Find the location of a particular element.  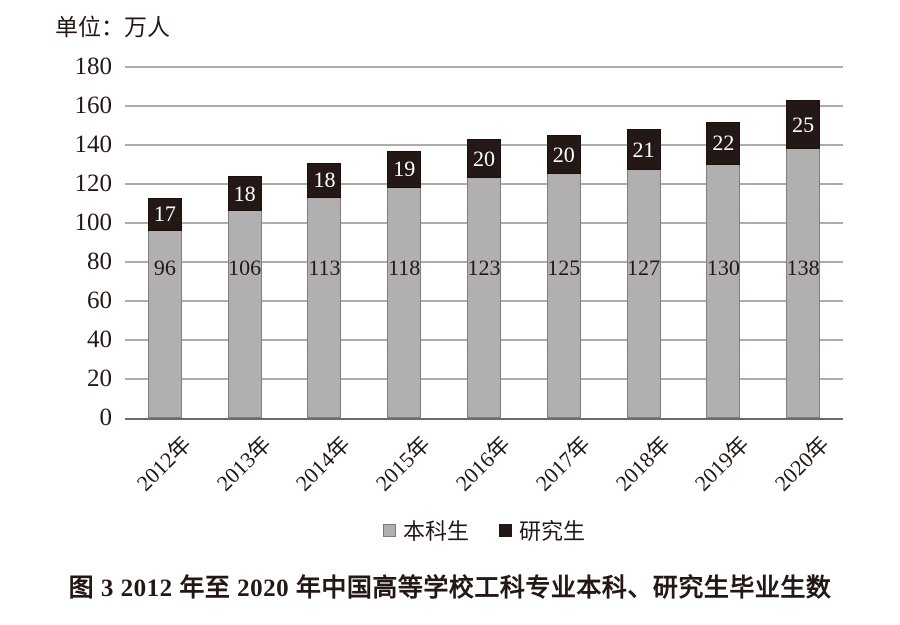

undergrad-value-label: 123 is located at coordinates (484, 267).